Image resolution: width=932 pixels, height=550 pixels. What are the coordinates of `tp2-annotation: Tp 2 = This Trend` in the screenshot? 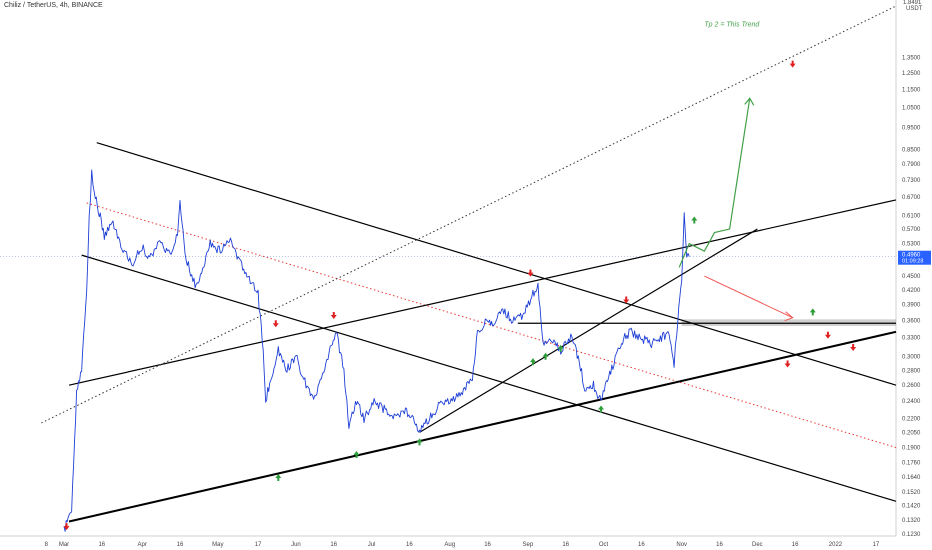 It's located at (732, 24).